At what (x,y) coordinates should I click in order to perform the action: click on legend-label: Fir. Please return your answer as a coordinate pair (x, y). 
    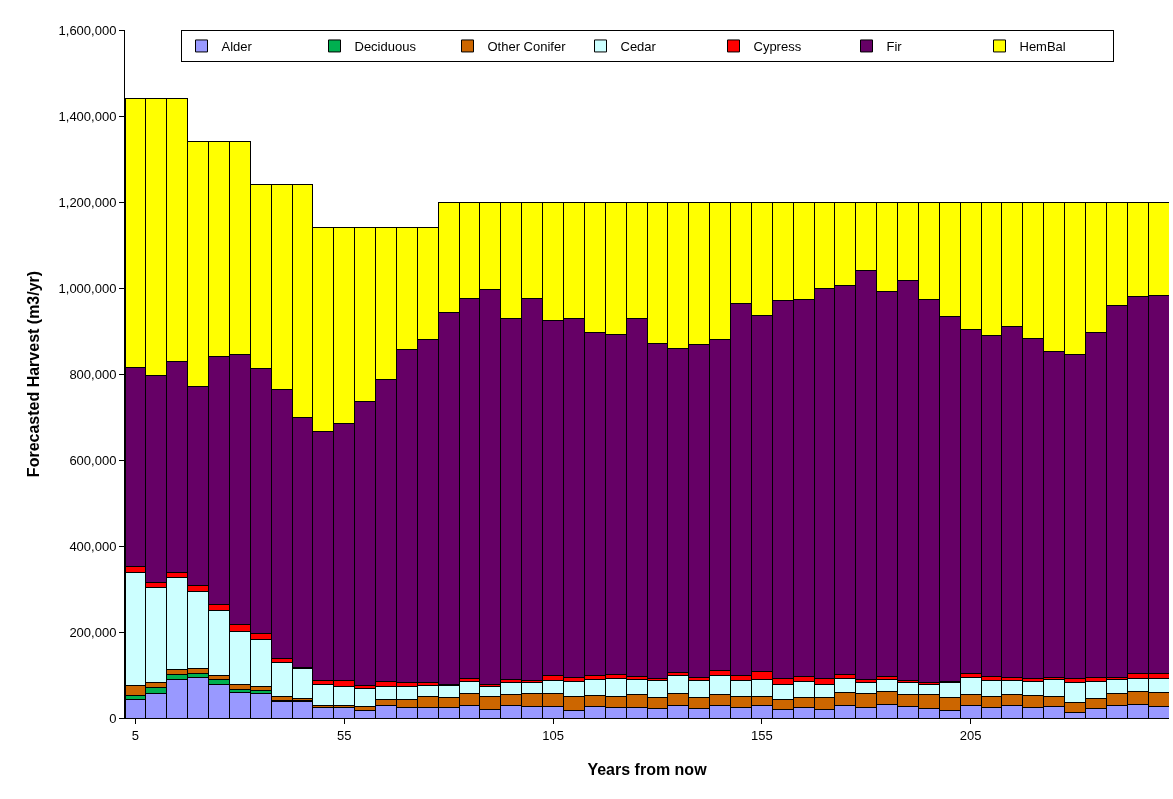
    Looking at the image, I should click on (894, 47).